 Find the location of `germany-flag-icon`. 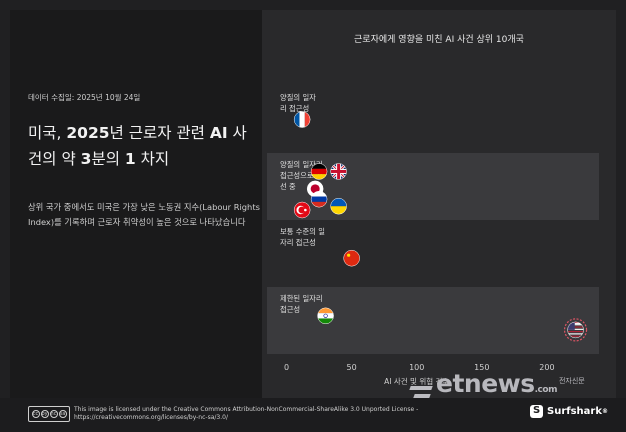

germany-flag-icon is located at coordinates (319, 171).